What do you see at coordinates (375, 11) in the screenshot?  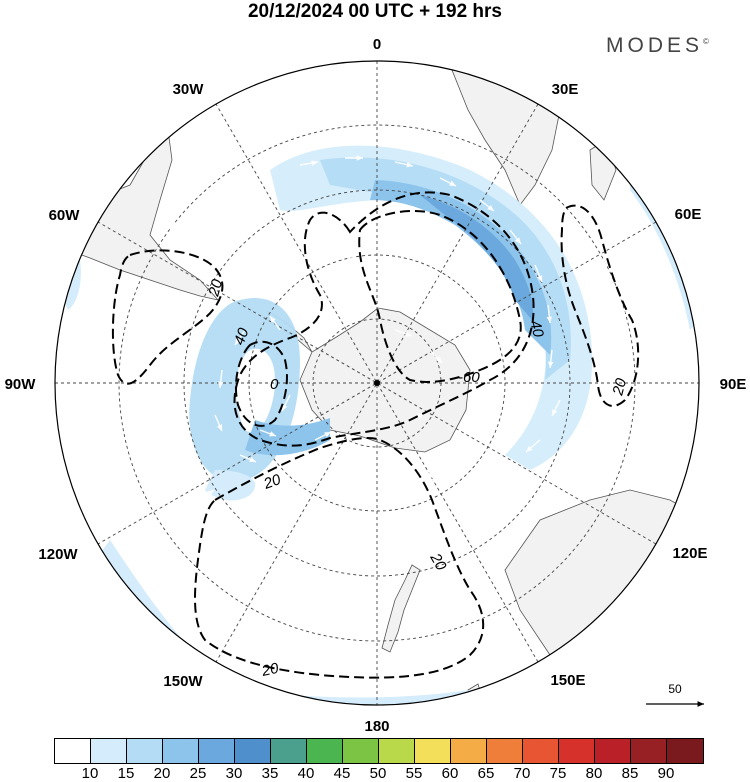 I see `map-title: 20/12/2024 00 UTC + 192 hrs` at bounding box center [375, 11].